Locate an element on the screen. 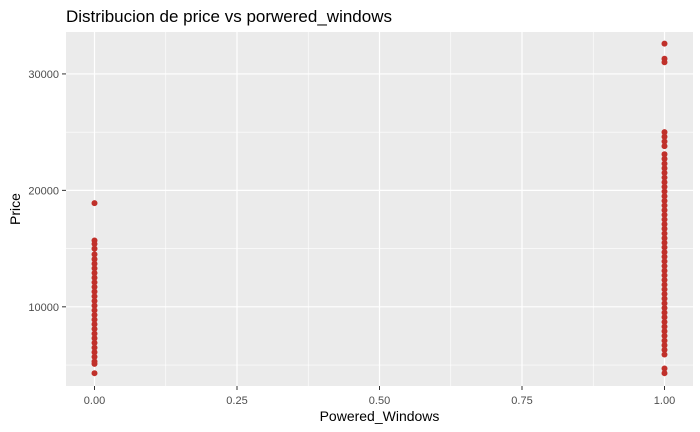 Image resolution: width=700 pixels, height=432 pixels. x-axis-ticks: 0.00 0.25 0.50 0.75 1.00 is located at coordinates (379, 396).